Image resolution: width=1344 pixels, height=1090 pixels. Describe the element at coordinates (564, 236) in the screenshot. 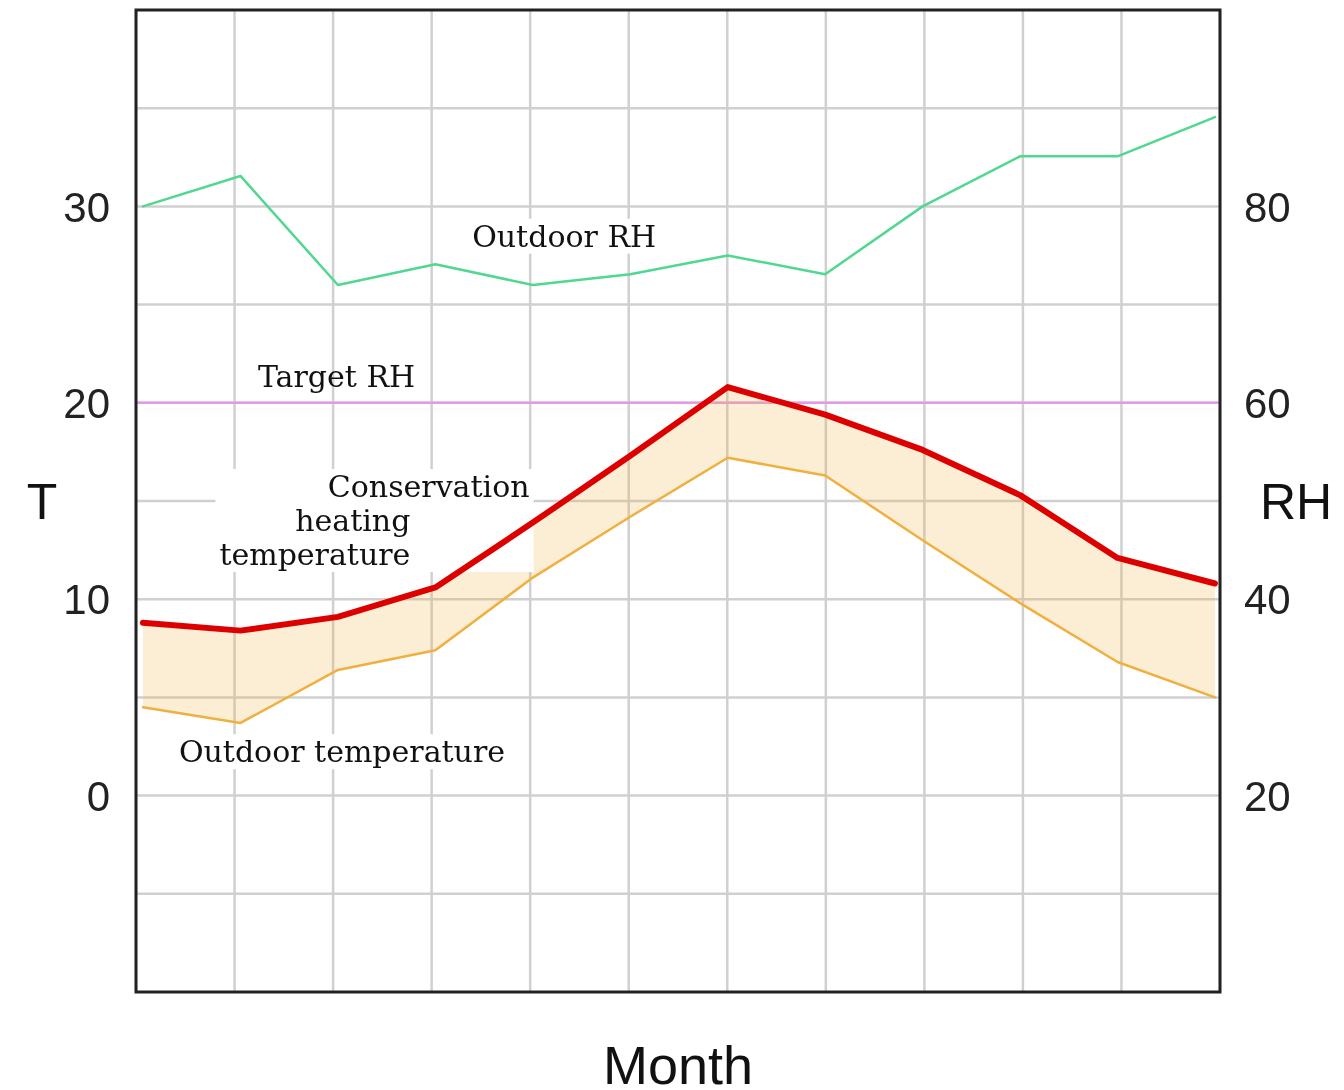

I see `series-label: Outdoor RH` at that location.